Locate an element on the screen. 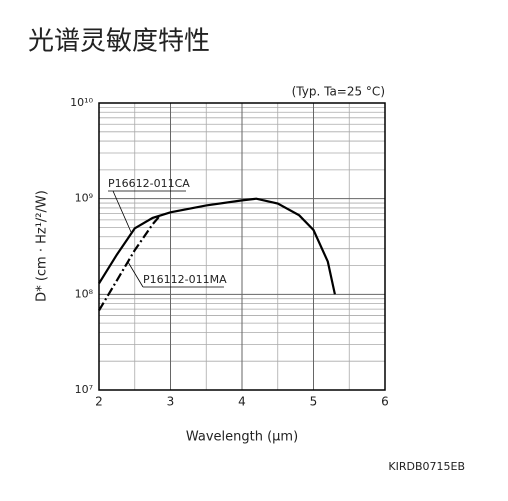 The height and width of the screenshot is (501, 508). y-tick-label: 10⁸ is located at coordinates (84, 293).